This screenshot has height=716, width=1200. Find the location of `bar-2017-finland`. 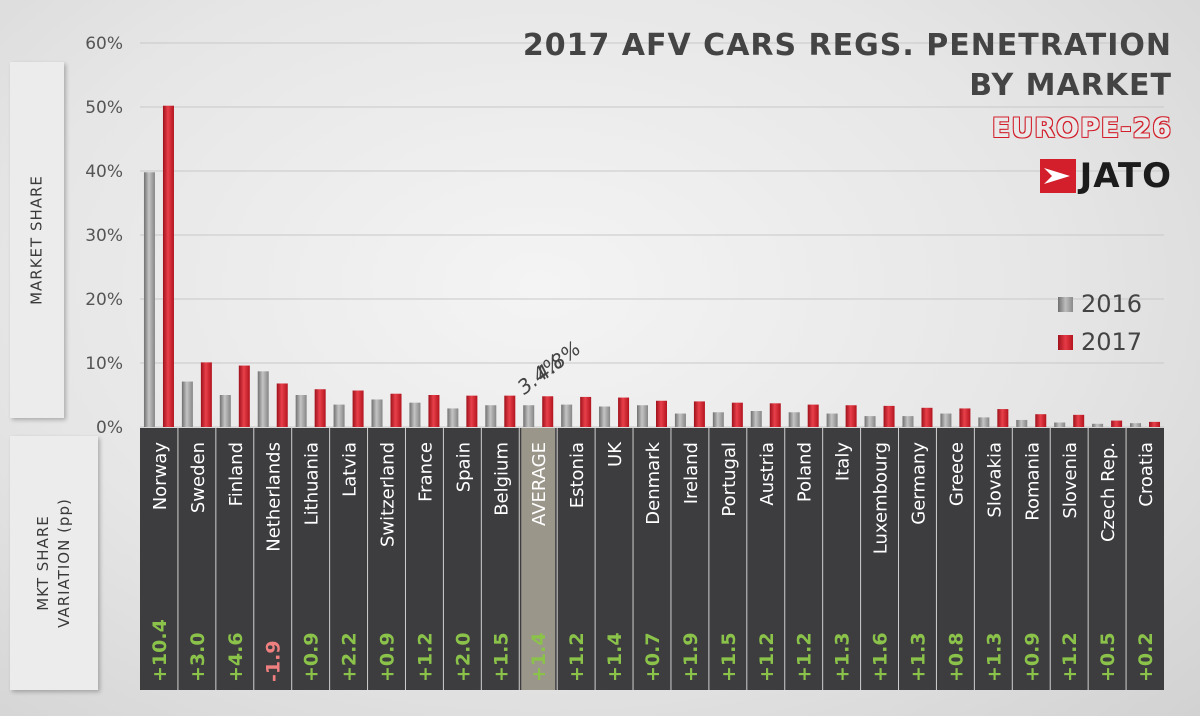

bar-2017-finland is located at coordinates (244, 396).